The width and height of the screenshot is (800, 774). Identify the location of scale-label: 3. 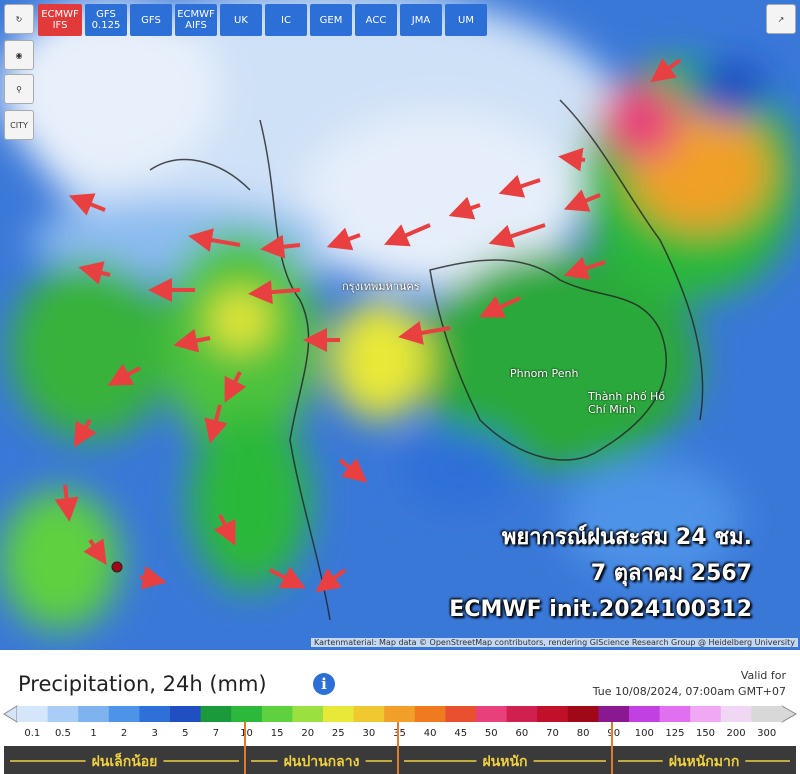
(155, 733).